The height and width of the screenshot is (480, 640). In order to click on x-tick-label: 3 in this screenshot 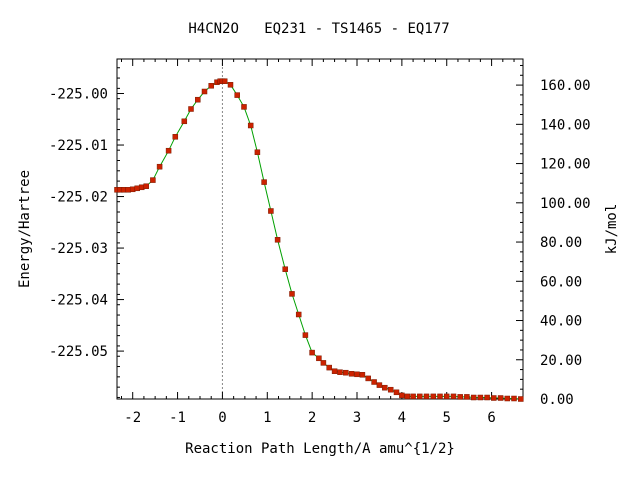, I will do `click(357, 418)`.